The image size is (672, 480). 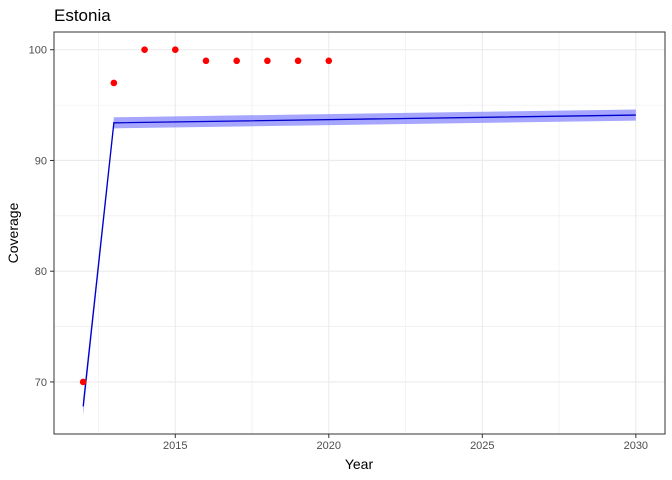 I want to click on x-tick-label: 2015, so click(x=175, y=446).